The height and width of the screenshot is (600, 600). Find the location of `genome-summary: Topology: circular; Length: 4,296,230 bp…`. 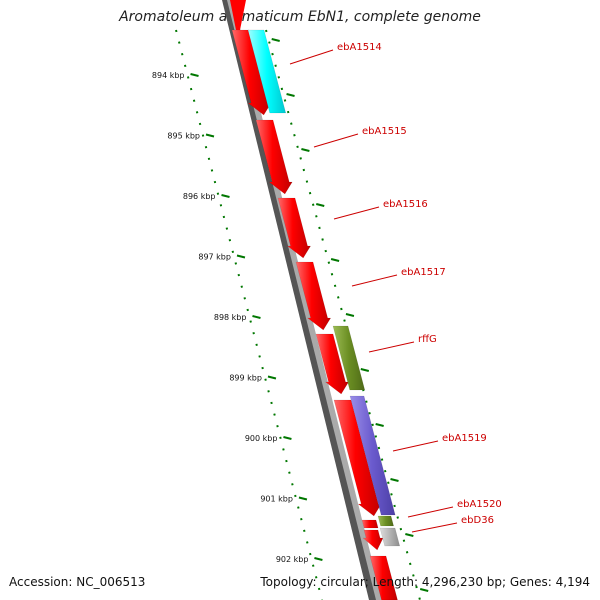

genome-summary: Topology: circular; Length: 4,296,230 bp… is located at coordinates (425, 582).